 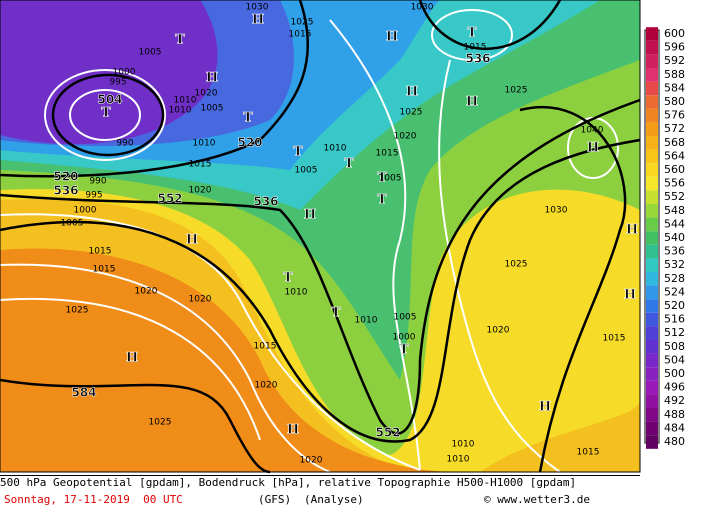 I want to click on scale-label: 596, so click(x=674, y=47).